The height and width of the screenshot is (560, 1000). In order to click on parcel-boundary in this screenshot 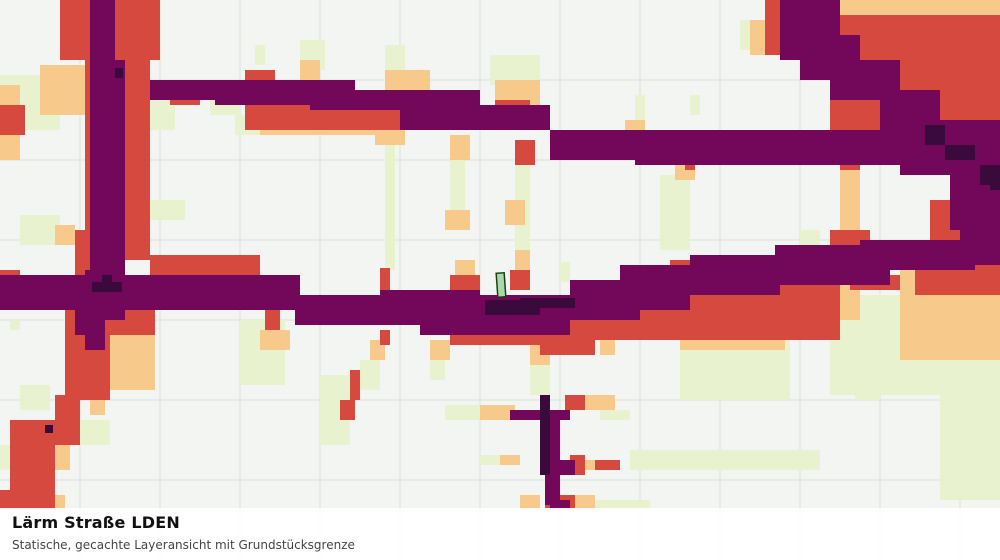, I will do `click(501, 285)`.